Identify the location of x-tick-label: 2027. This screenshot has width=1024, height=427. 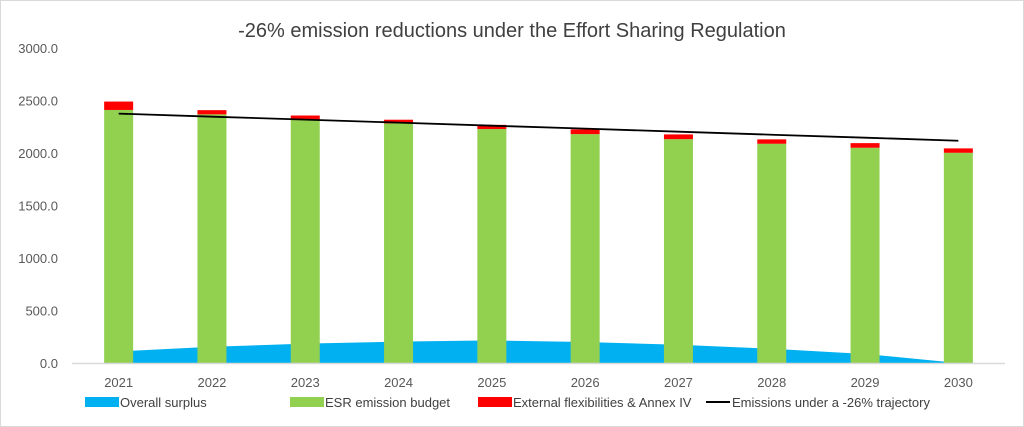
(678, 382).